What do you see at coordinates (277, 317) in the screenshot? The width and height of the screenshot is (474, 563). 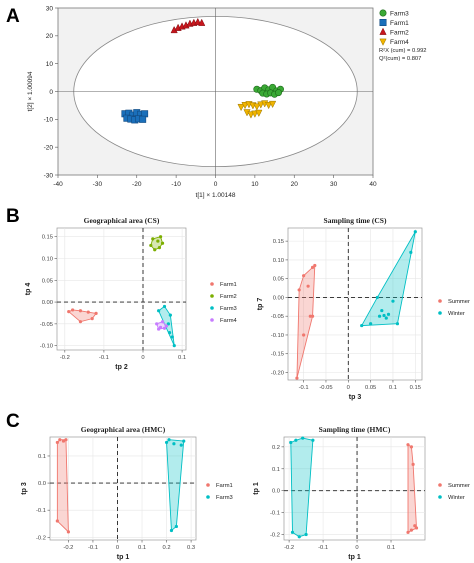 I see `y-tick-label: -0.05` at bounding box center [277, 317].